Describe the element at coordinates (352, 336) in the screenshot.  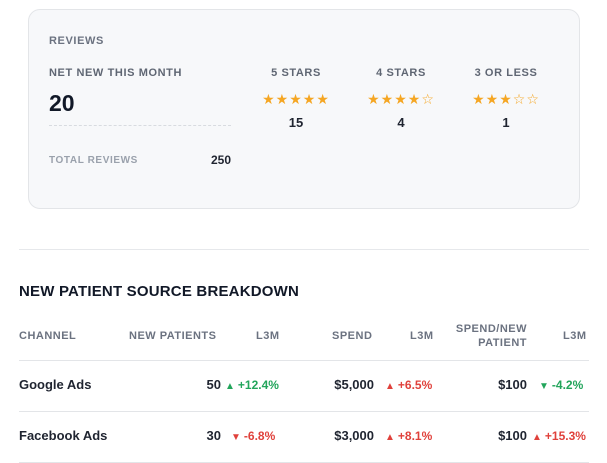
I see `header-spend: SPEND` at that location.